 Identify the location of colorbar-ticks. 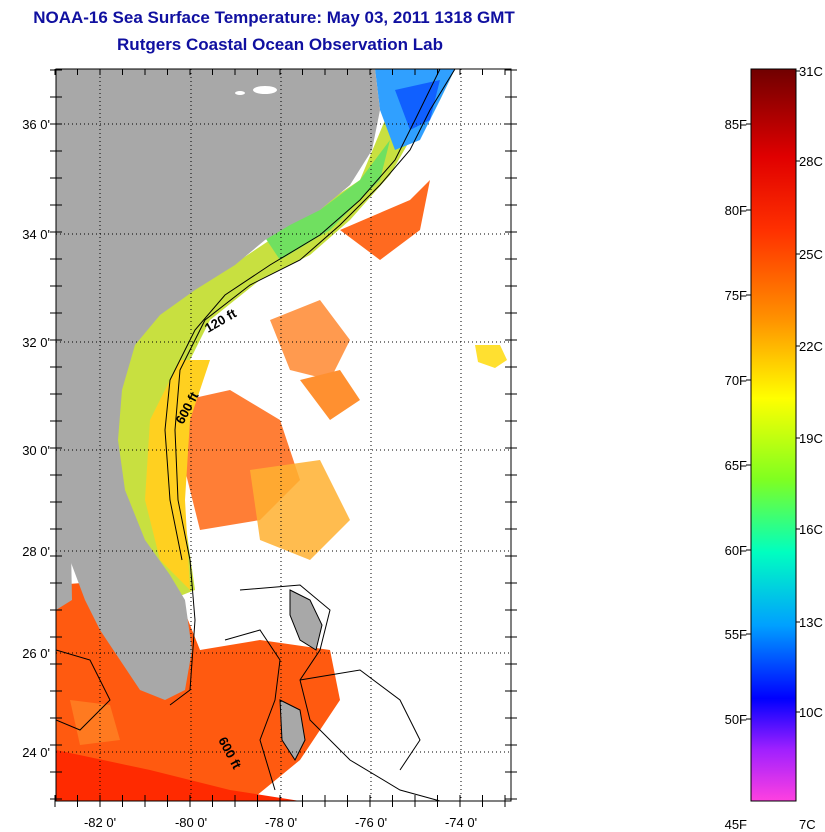
(773, 395).